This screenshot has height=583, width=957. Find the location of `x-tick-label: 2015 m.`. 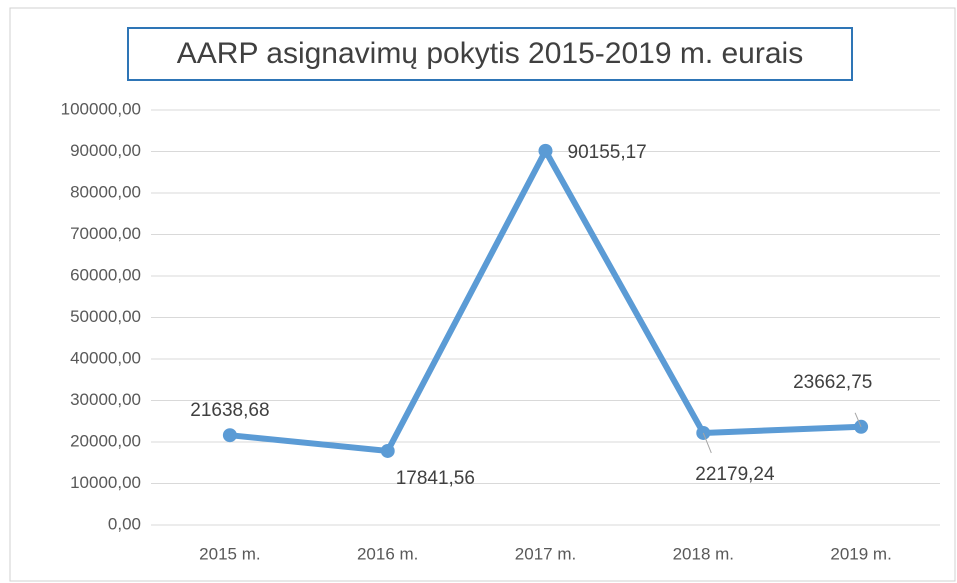

x-tick-label: 2015 m. is located at coordinates (229, 553).